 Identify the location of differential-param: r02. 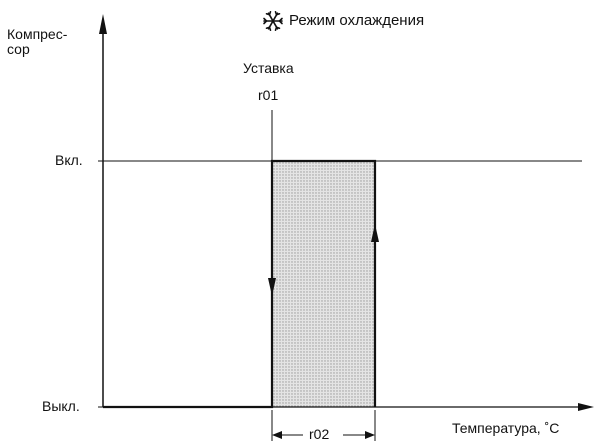
(319, 434).